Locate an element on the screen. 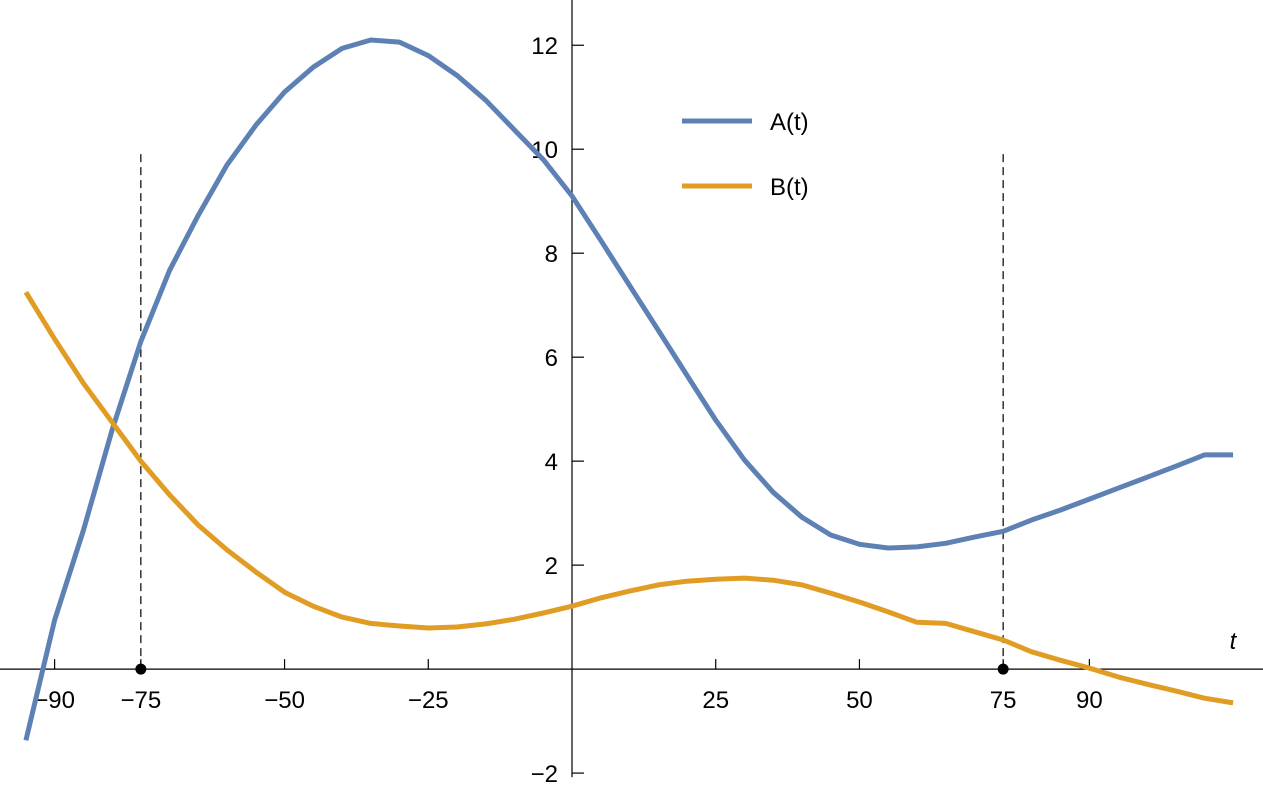 Image resolution: width=1263 pixels, height=797 pixels. x-tick-label: −50 is located at coordinates (284, 700).